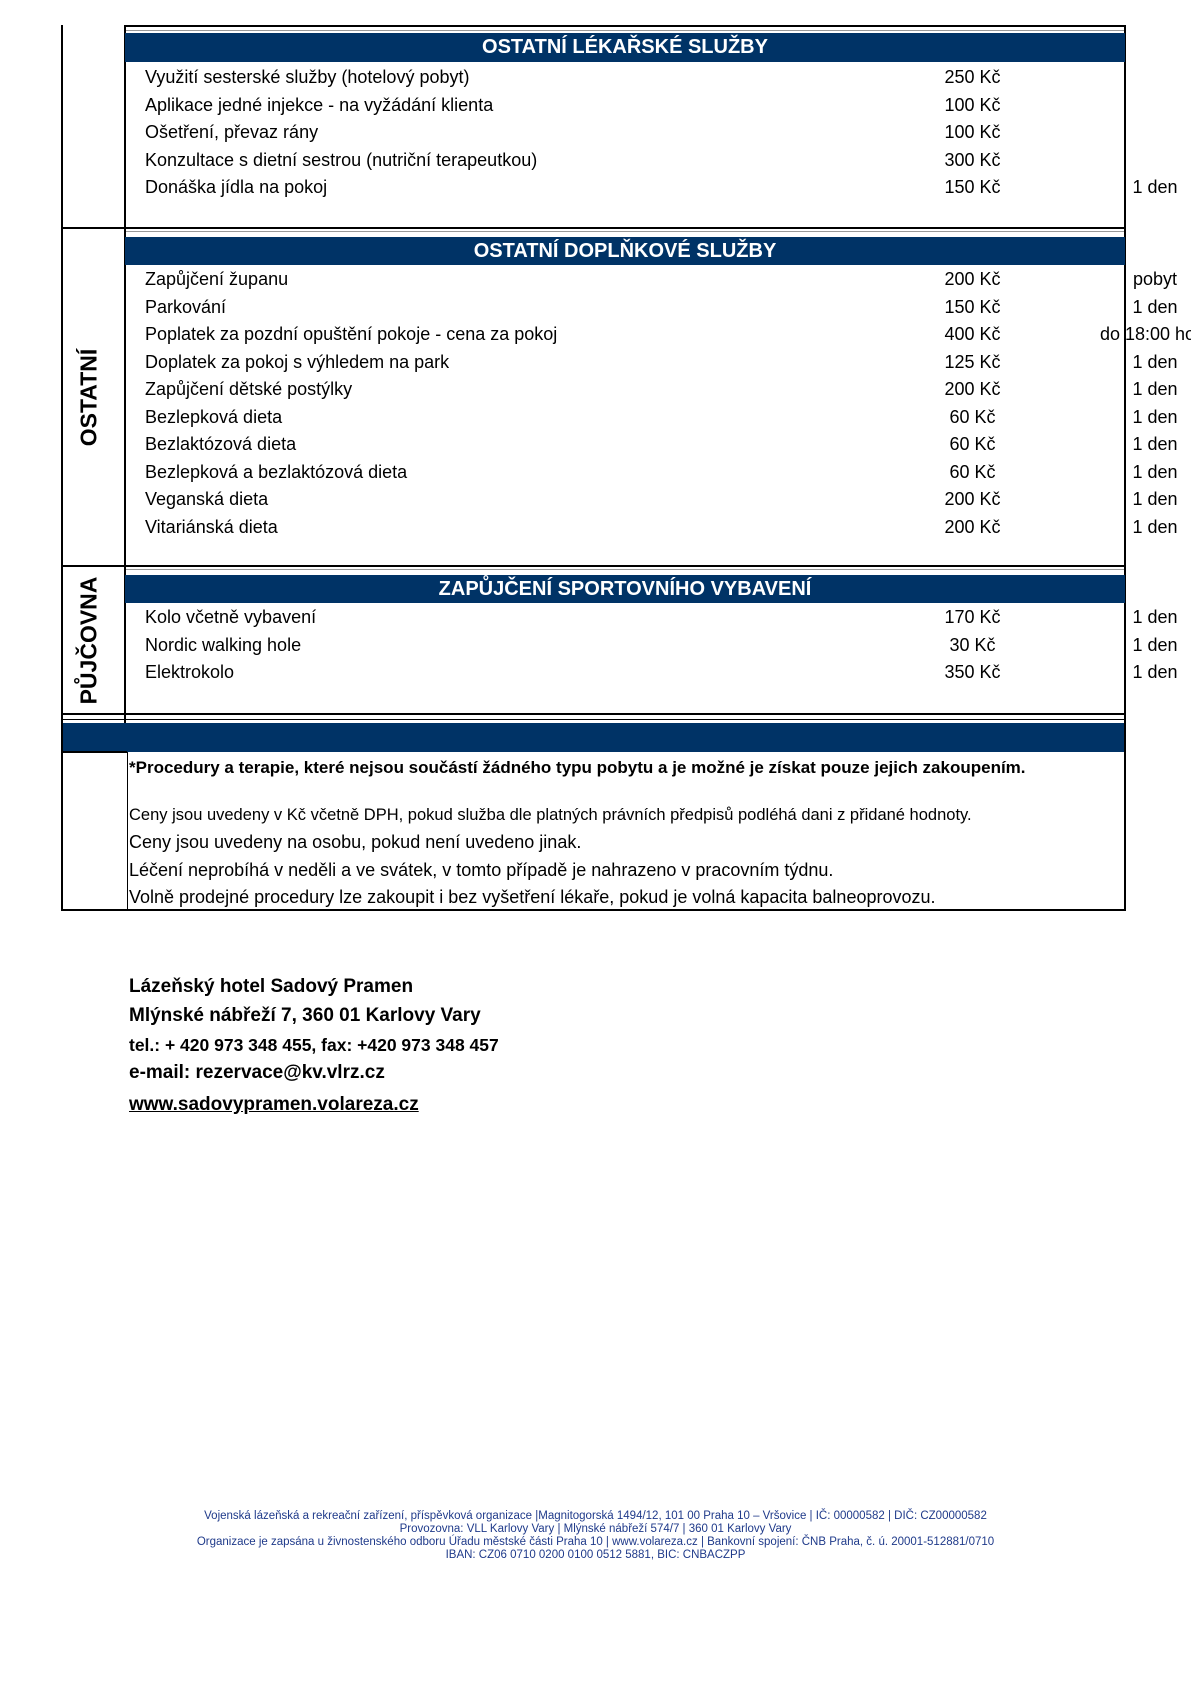 The image size is (1191, 1684). Describe the element at coordinates (593, 737) in the screenshot. I see `notes-band` at that location.